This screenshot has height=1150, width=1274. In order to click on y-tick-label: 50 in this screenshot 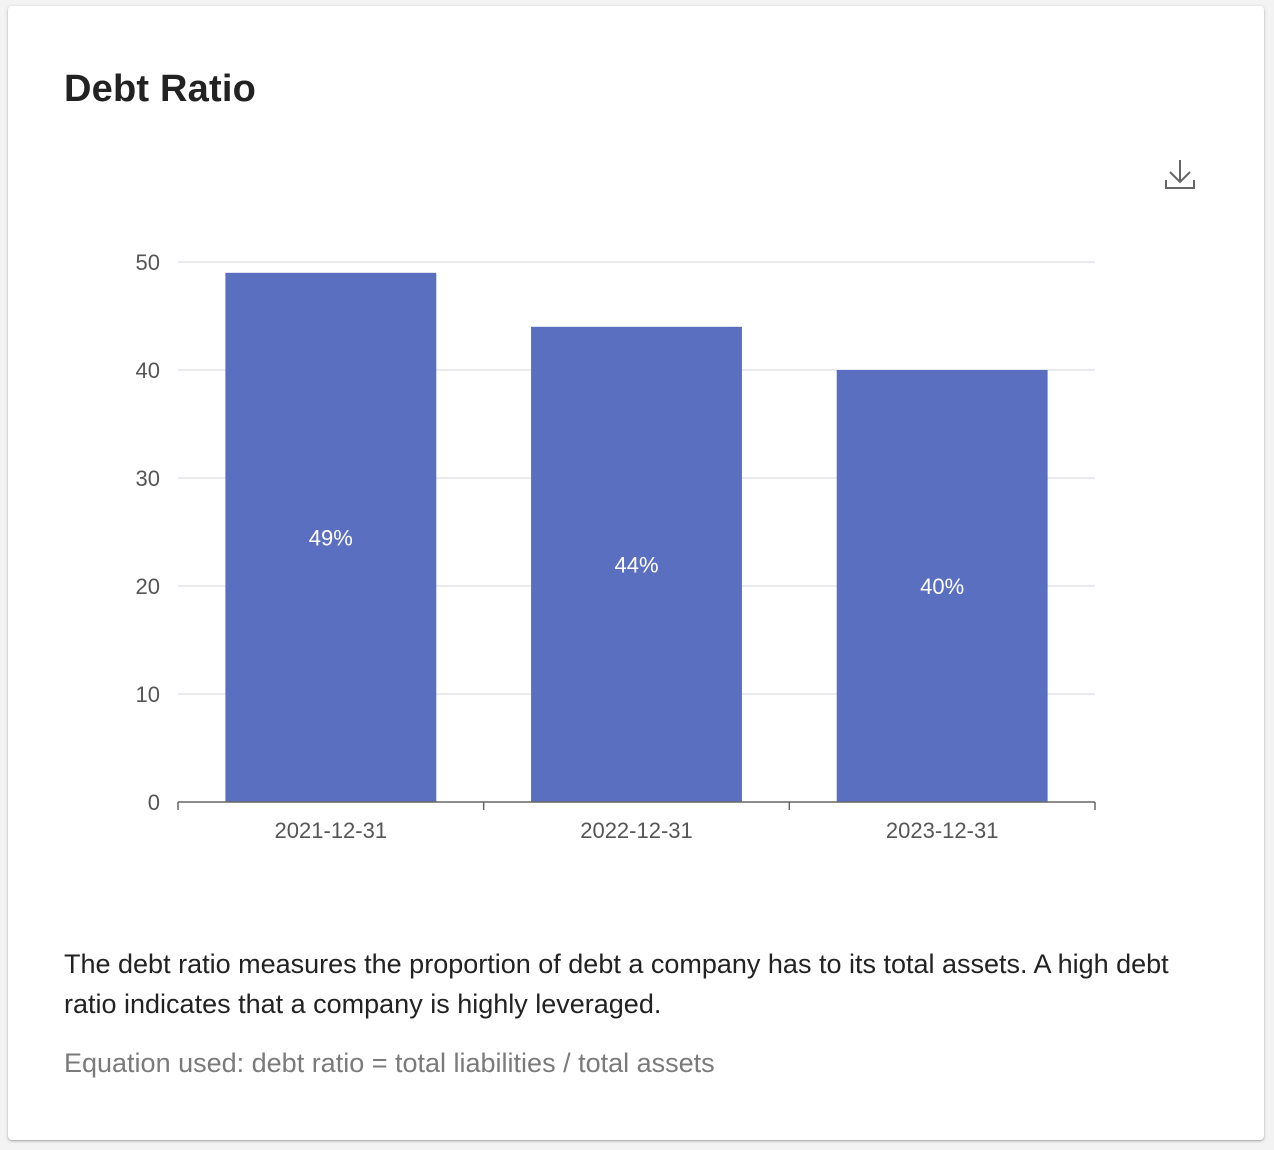, I will do `click(148, 262)`.